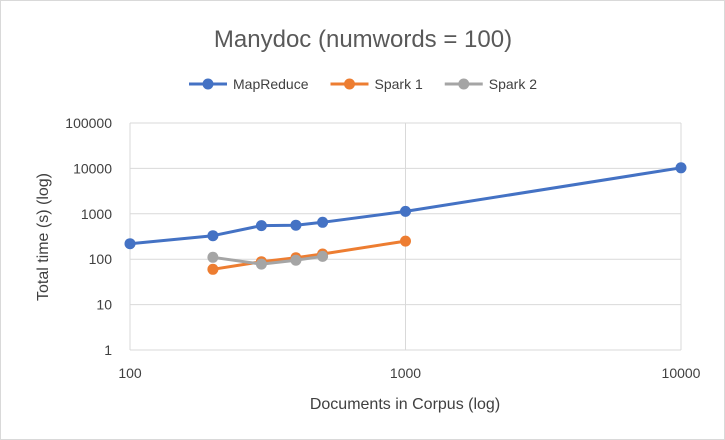 This screenshot has width=725, height=440. Describe the element at coordinates (363, 39) in the screenshot. I see `chart-title: Manydoc (numwords = 100)` at that location.